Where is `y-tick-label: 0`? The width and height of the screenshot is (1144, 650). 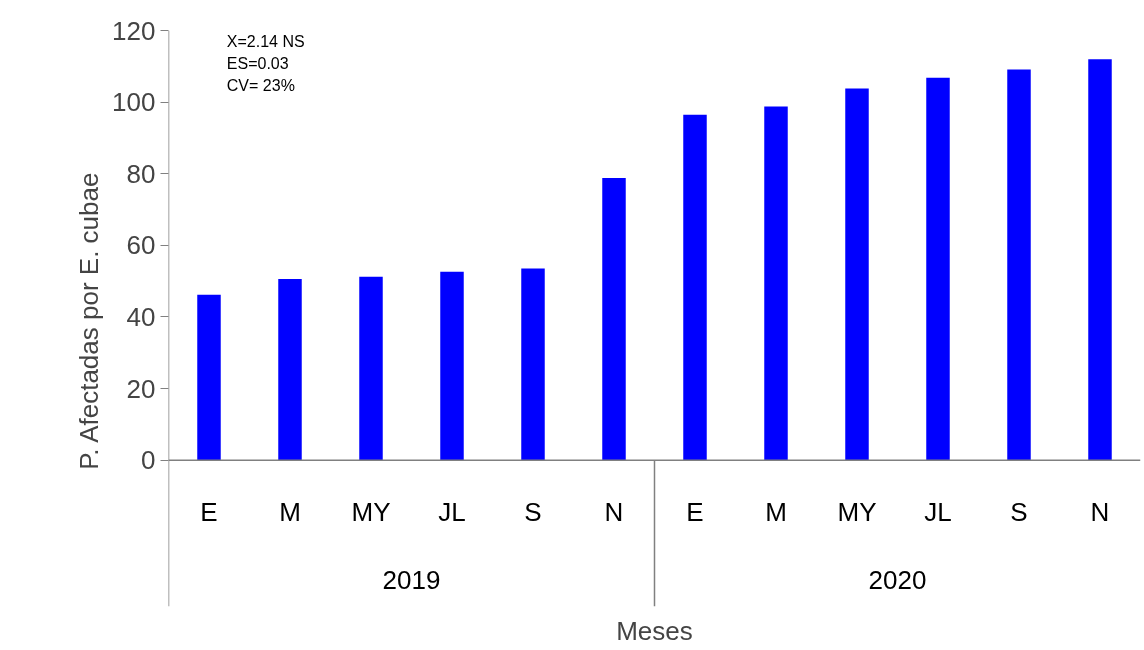
y-tick-label: 0 is located at coordinates (148, 460).